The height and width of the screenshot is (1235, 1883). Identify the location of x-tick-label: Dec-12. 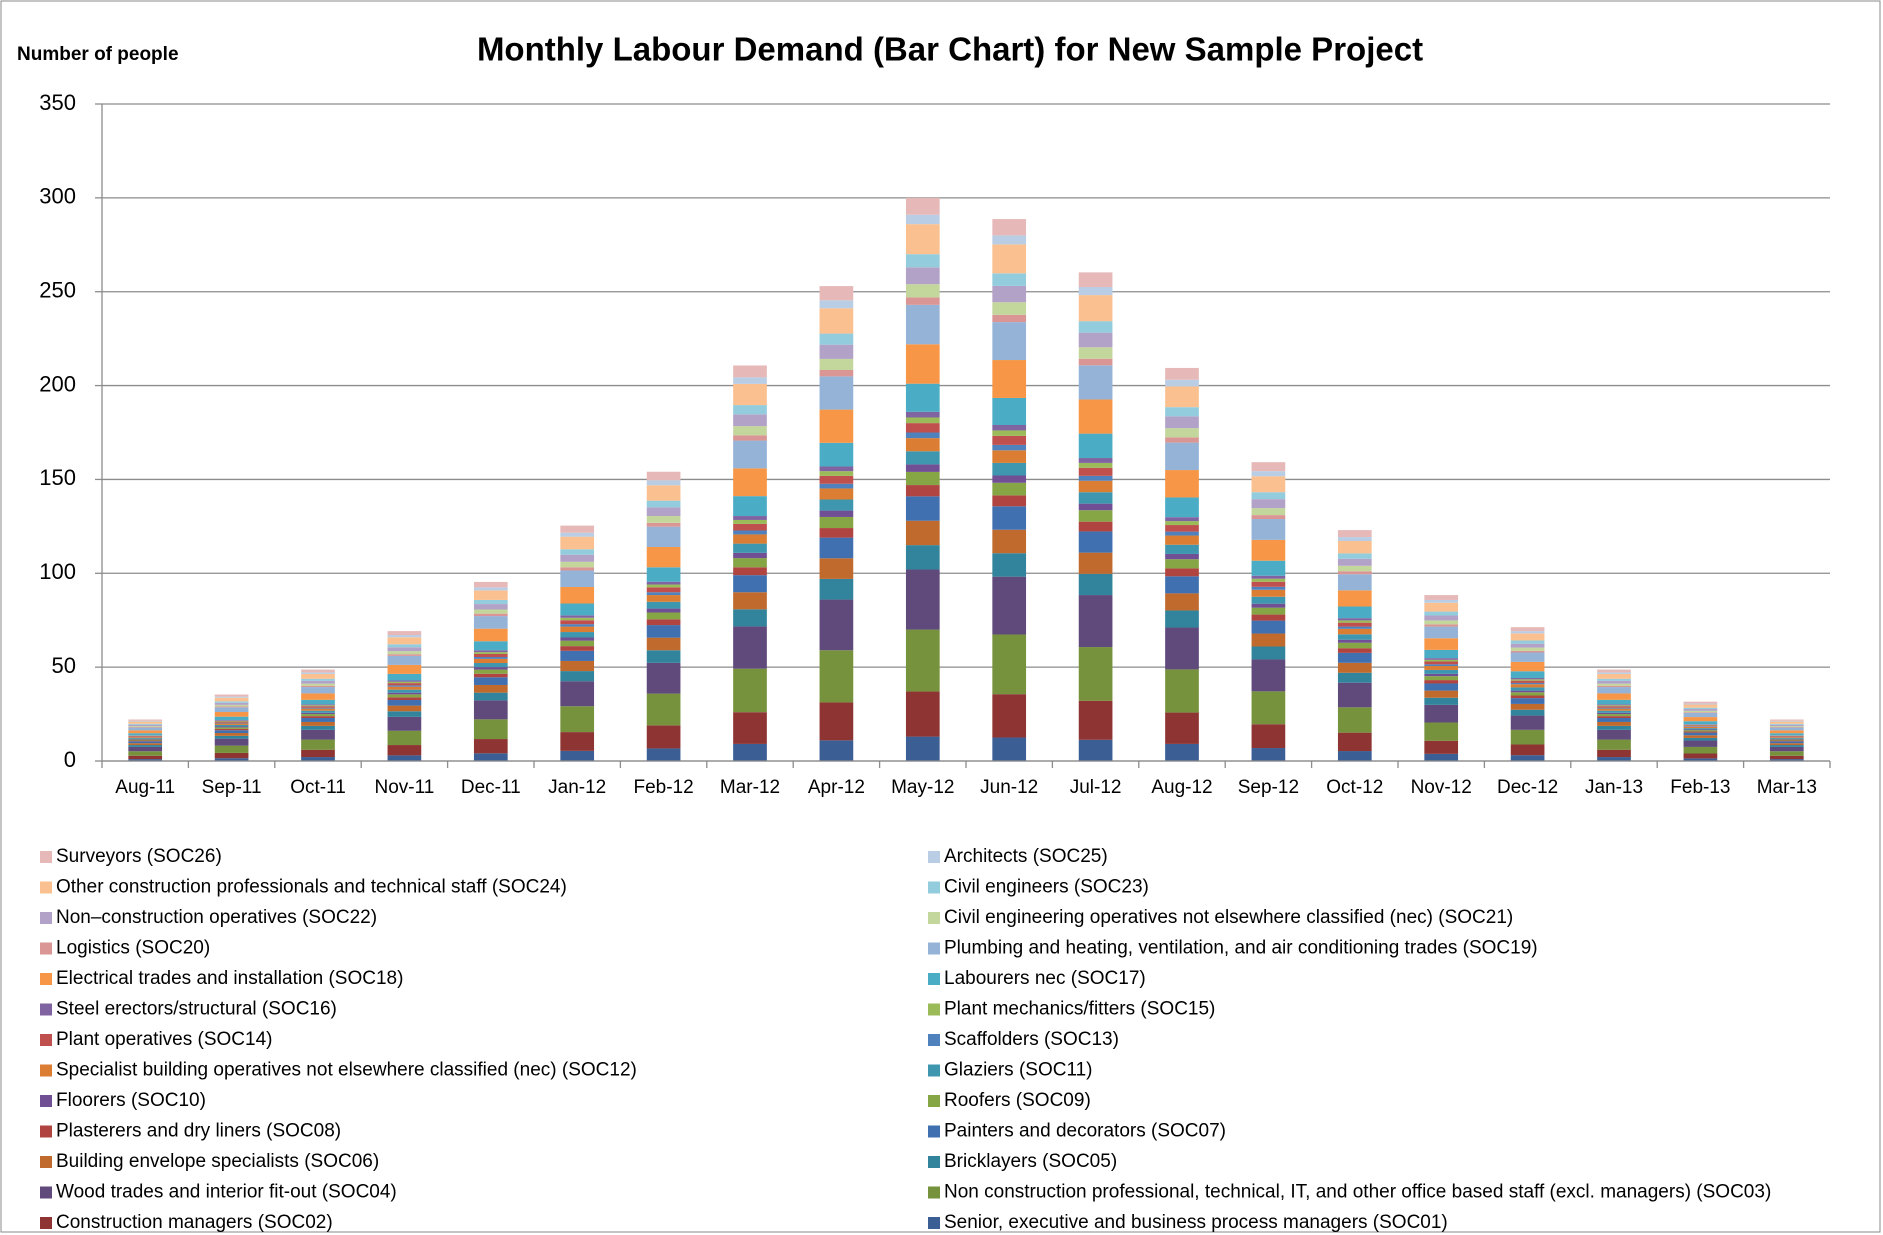
(1527, 787).